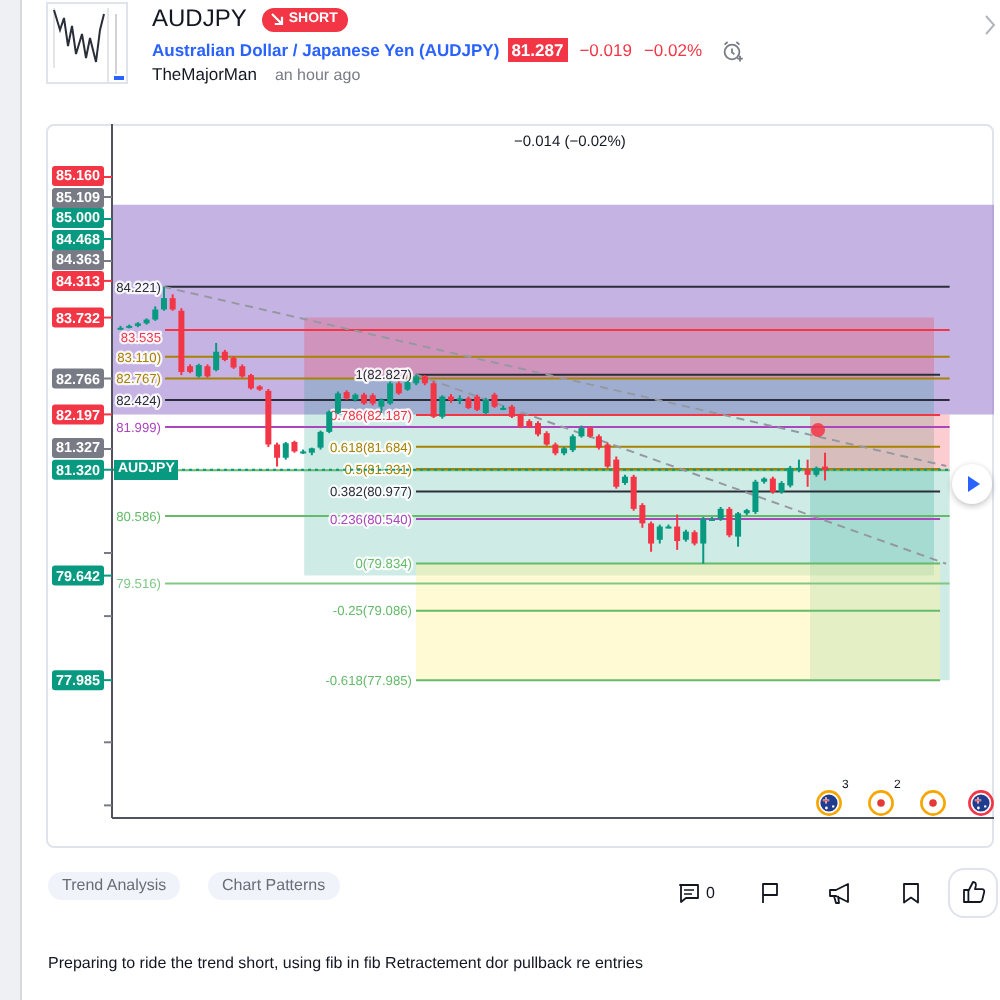  What do you see at coordinates (199, 19) in the screenshot?
I see `chart-title: AUDJPY` at bounding box center [199, 19].